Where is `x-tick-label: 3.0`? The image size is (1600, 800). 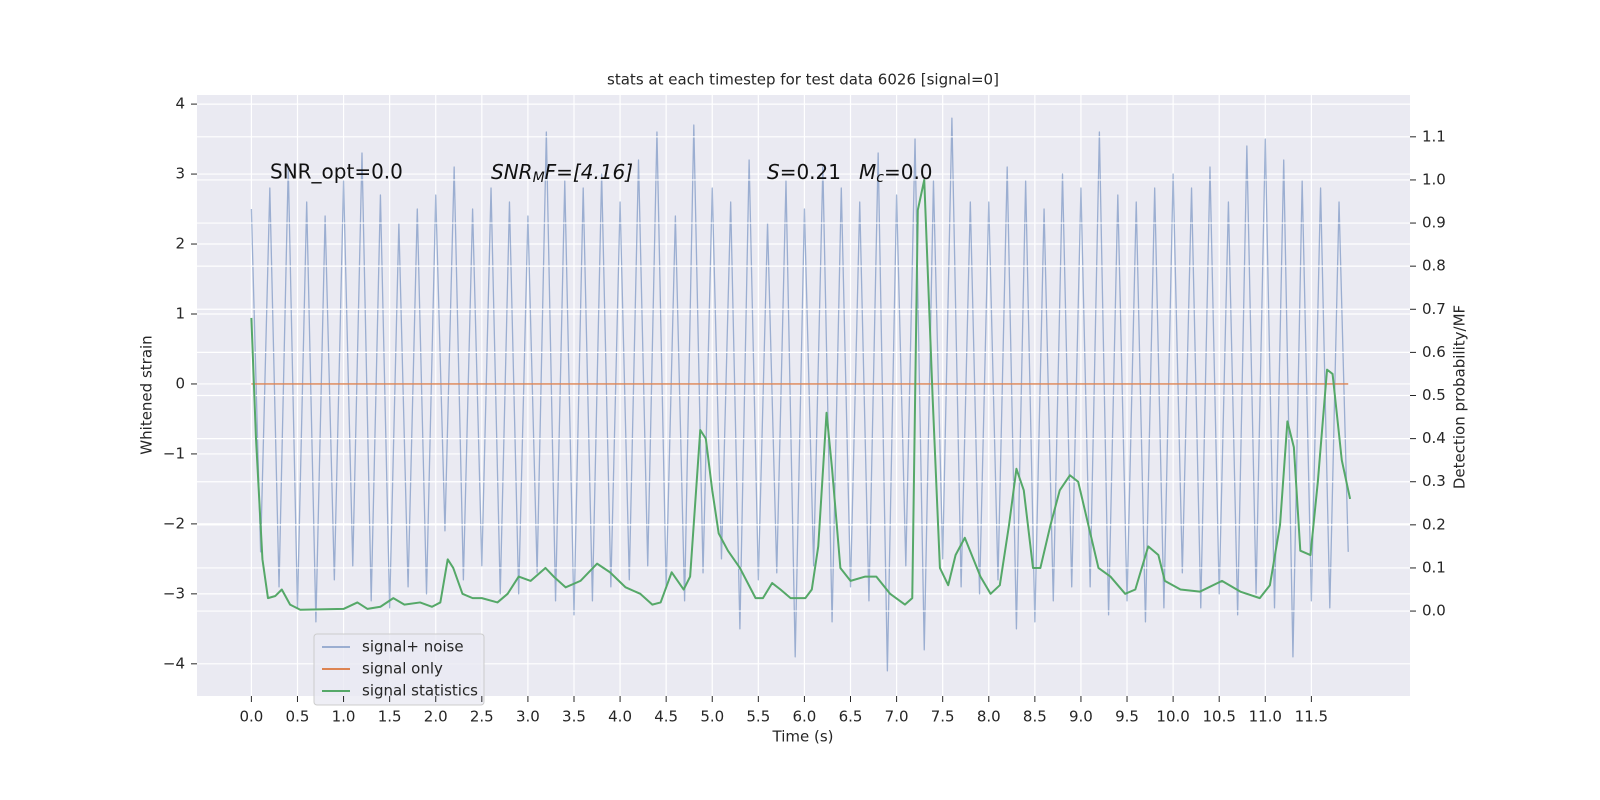
x-tick-label: 3.0 is located at coordinates (528, 717).